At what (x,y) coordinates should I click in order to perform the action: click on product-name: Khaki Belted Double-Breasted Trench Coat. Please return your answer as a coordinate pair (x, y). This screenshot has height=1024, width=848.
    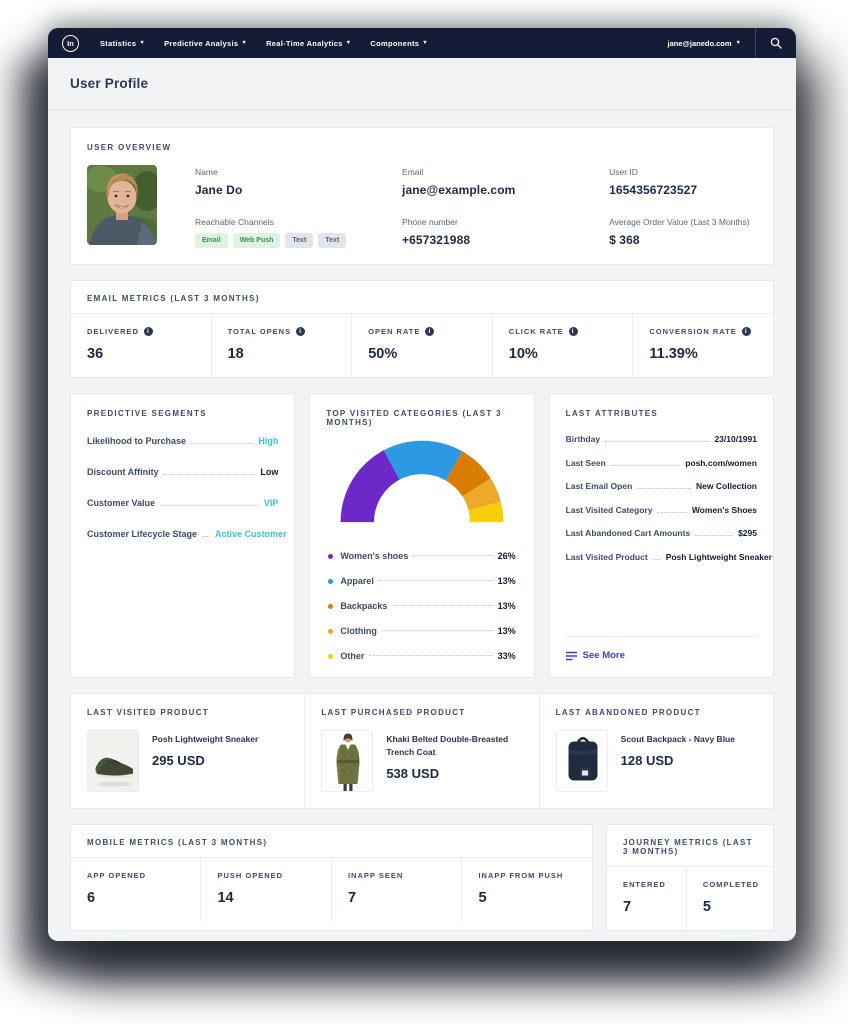
    Looking at the image, I should click on (447, 746).